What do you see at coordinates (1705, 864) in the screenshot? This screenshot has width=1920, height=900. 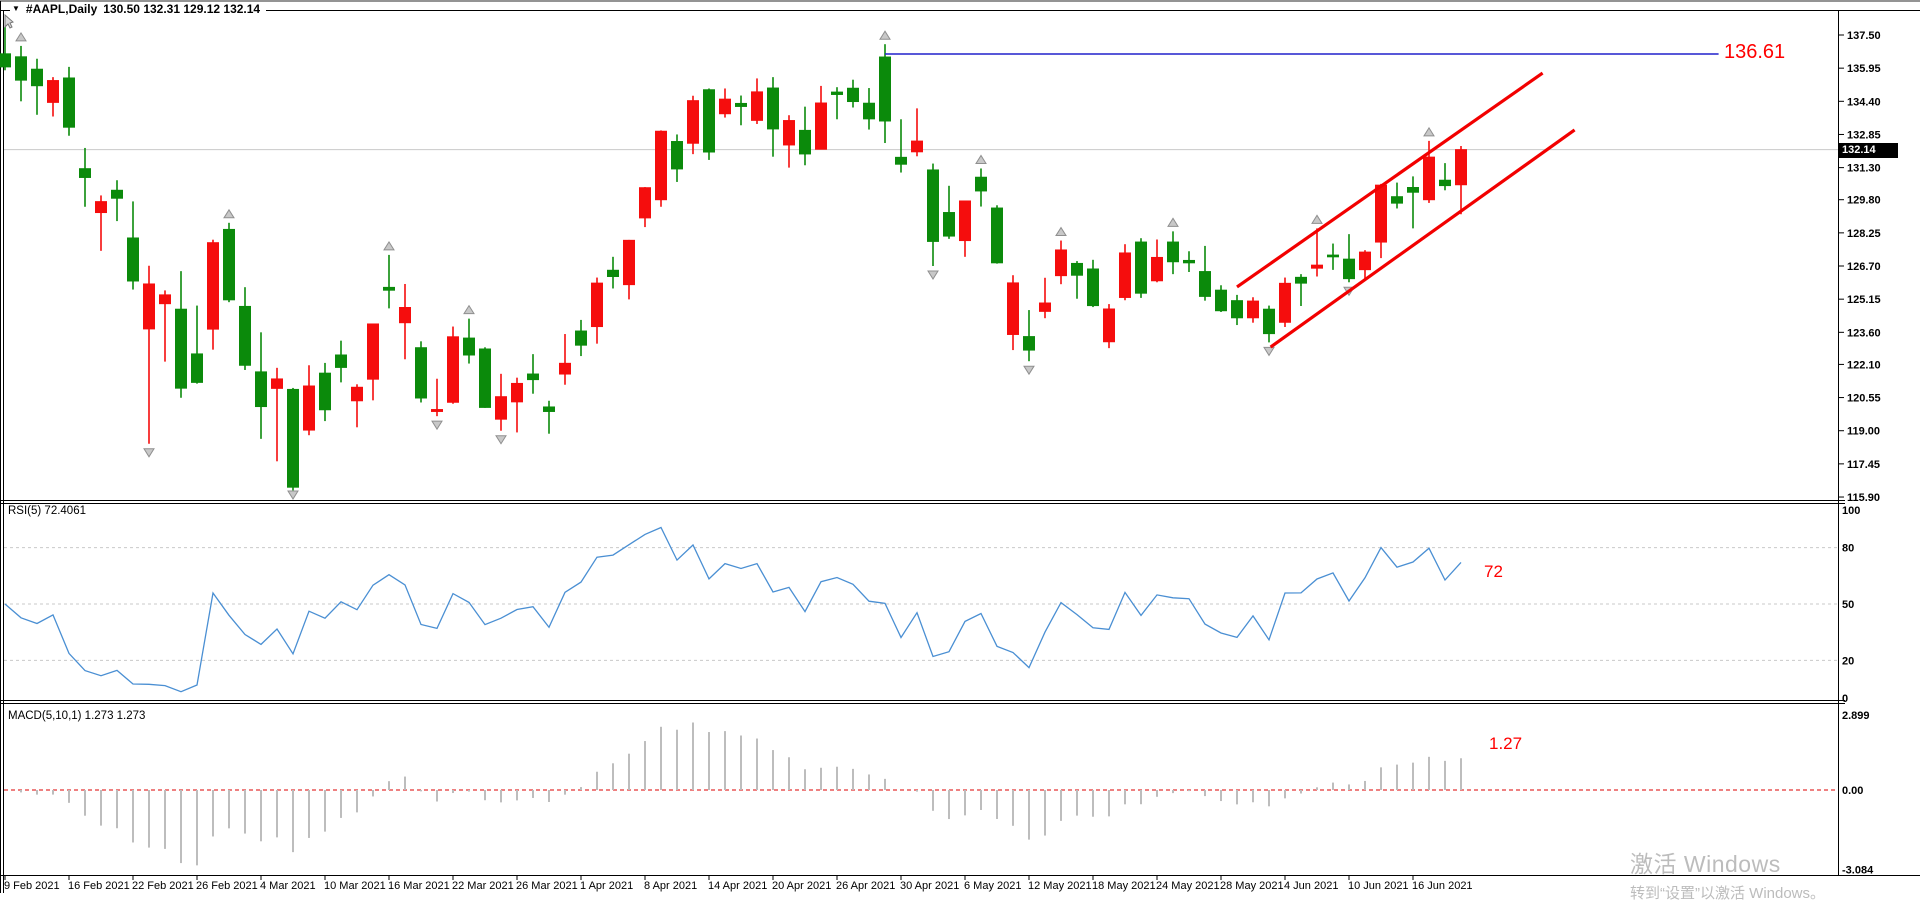 I see `watermark-line1: 激活 Windows` at bounding box center [1705, 864].